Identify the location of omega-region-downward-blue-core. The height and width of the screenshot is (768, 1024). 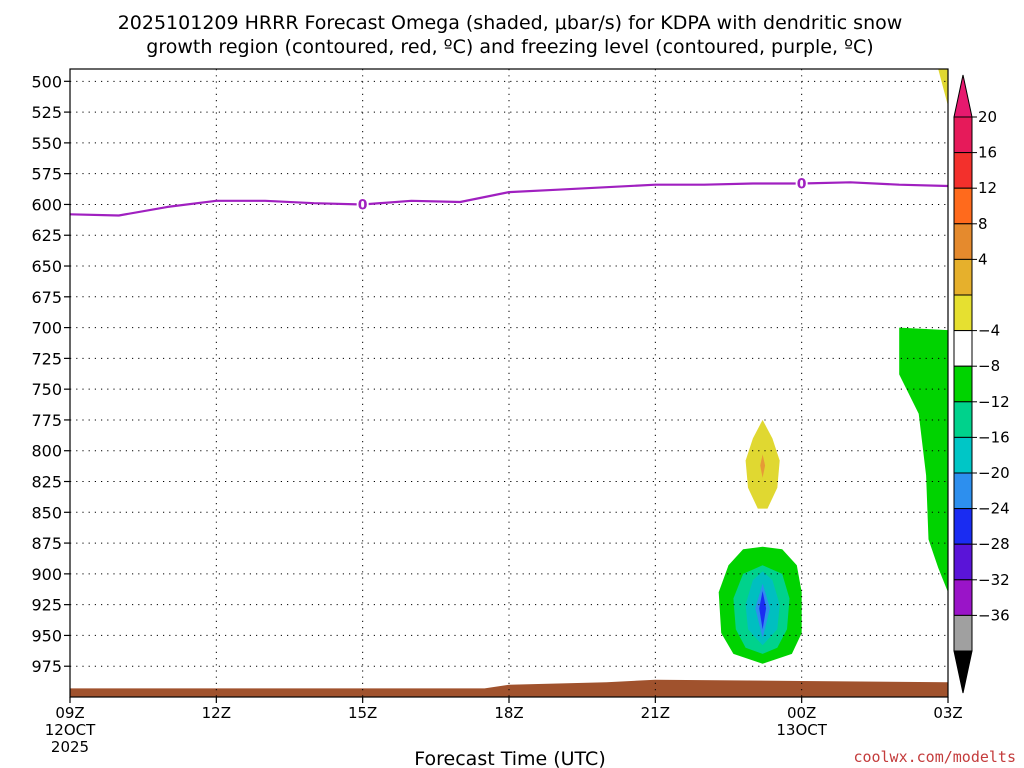
(763, 610).